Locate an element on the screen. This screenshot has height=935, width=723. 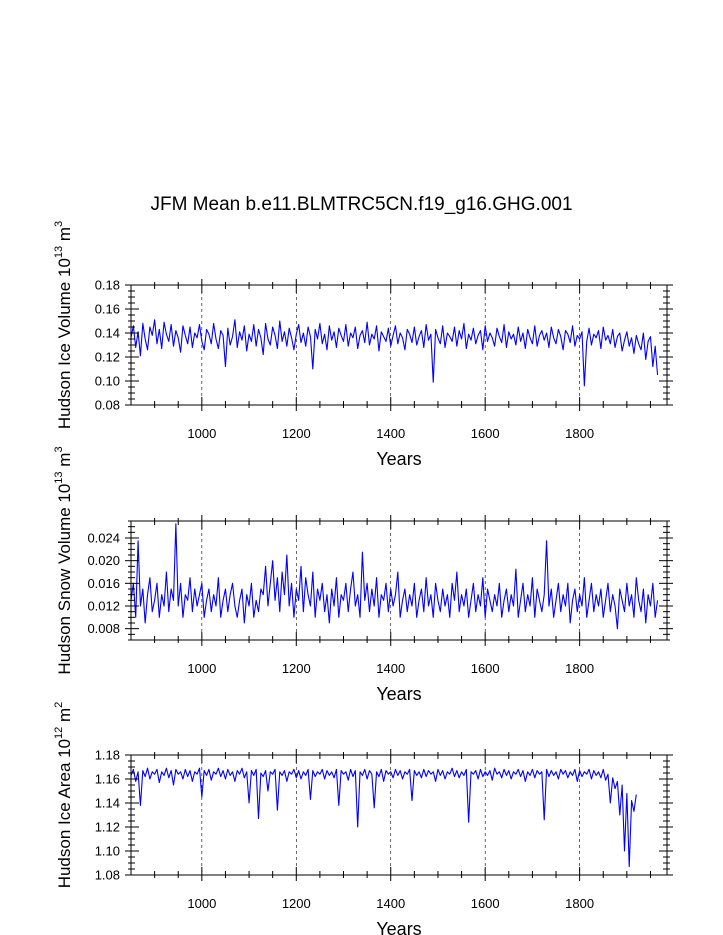
y-tick-label: 0.08 is located at coordinates (107, 405).